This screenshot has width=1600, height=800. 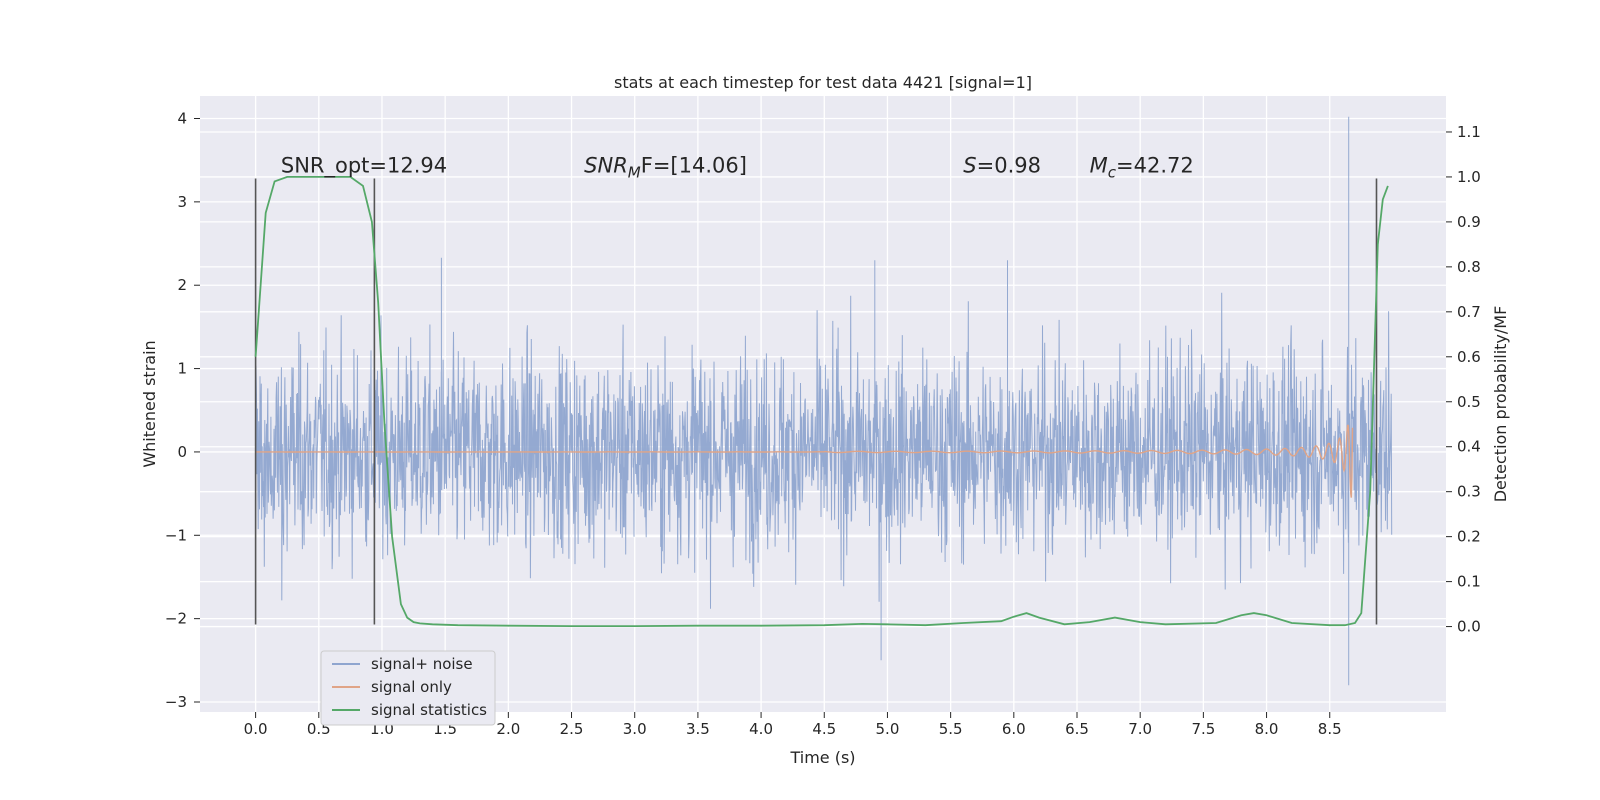 What do you see at coordinates (1330, 729) in the screenshot?
I see `x-tick-label: 8.5` at bounding box center [1330, 729].